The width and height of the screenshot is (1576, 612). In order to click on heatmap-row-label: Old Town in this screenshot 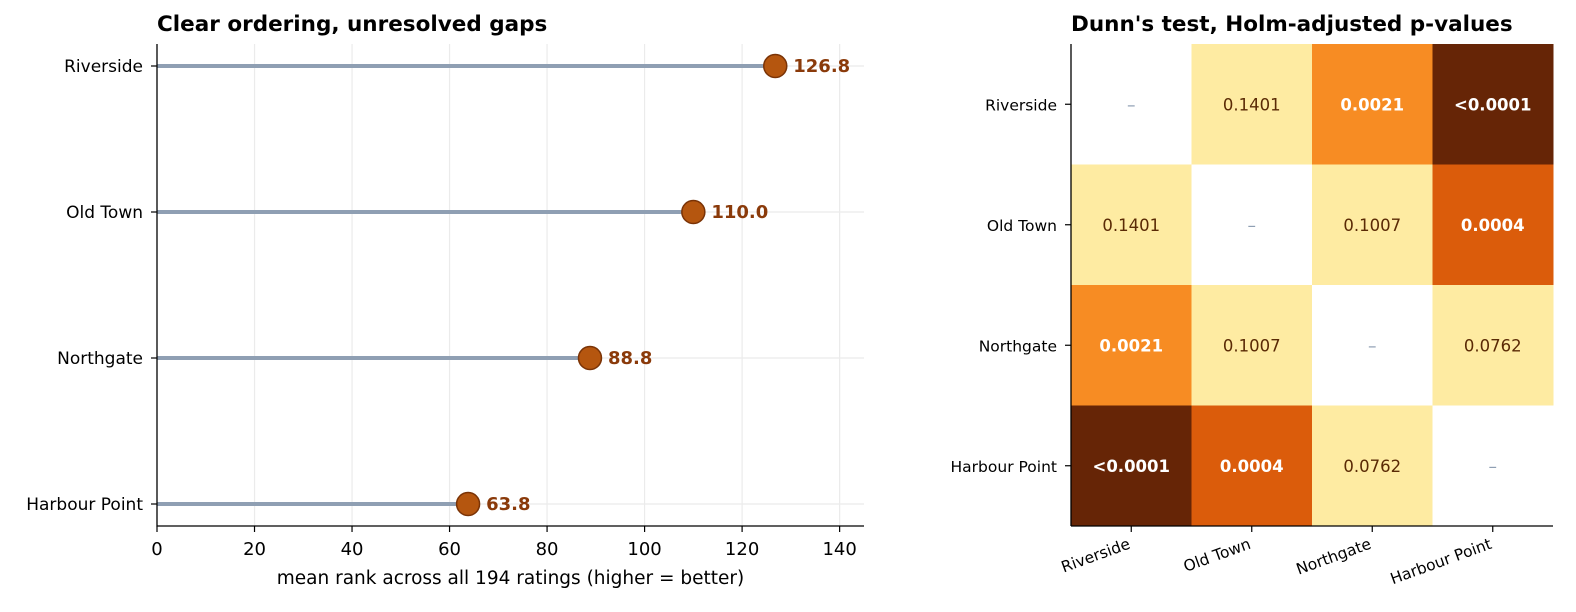, I will do `click(1022, 226)`.